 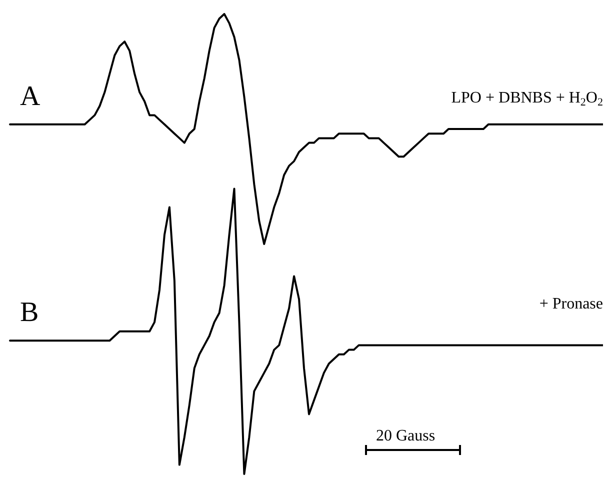 What do you see at coordinates (29, 312) in the screenshot?
I see `series-label: B` at bounding box center [29, 312].